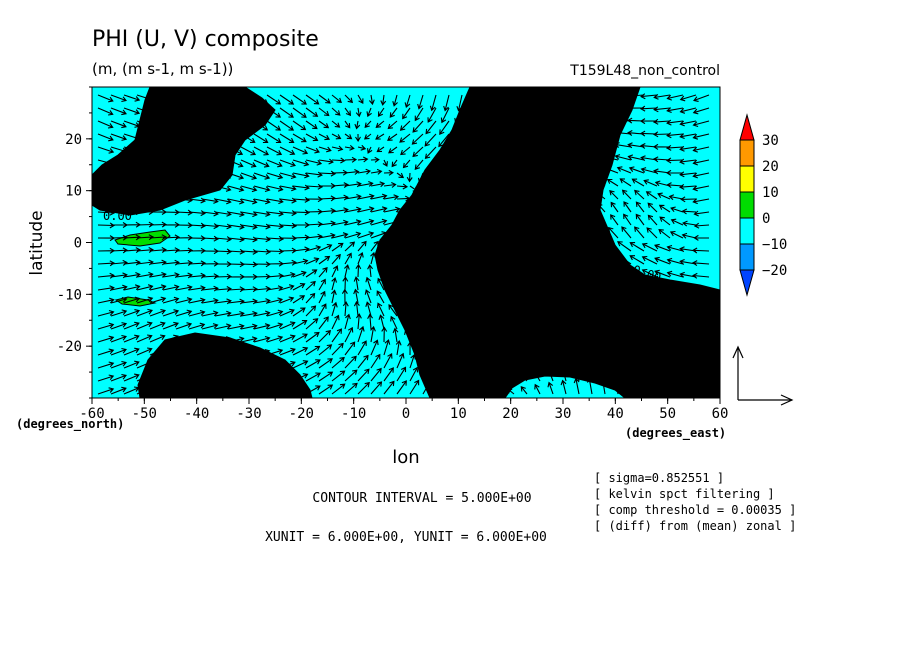 This screenshot has width=904, height=654. Describe the element at coordinates (770, 193) in the screenshot. I see `colorbar-label: 10` at that location.